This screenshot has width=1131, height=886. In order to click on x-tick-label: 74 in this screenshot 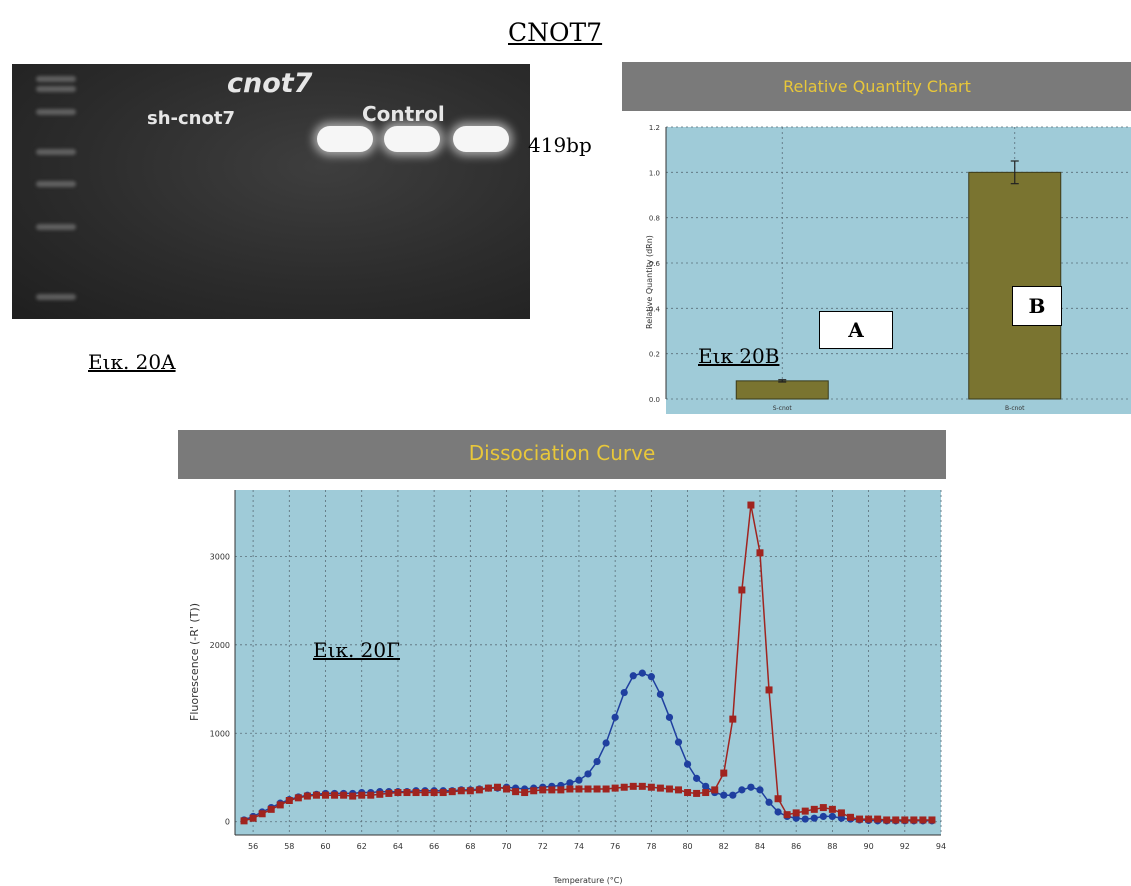, I will do `click(579, 846)`.